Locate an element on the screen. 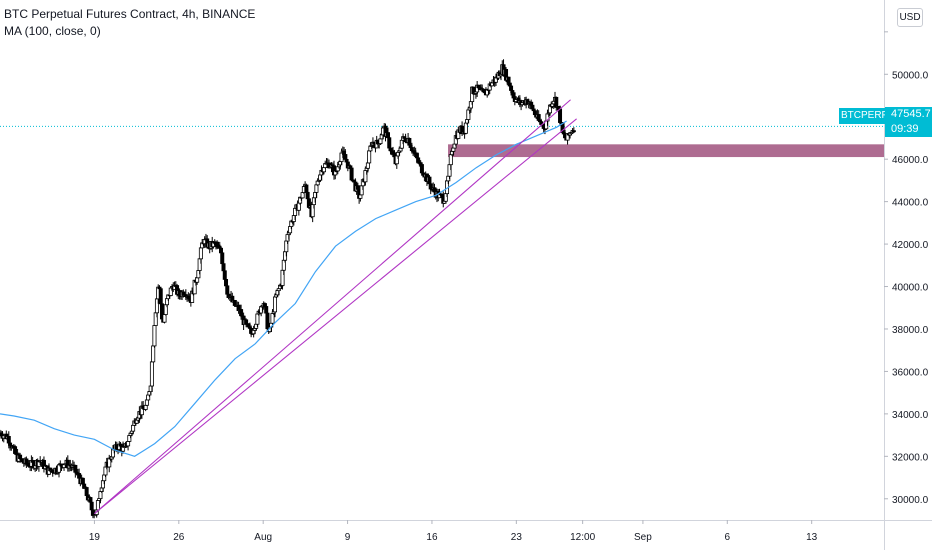 Image resolution: width=932 pixels, height=555 pixels. last-price-tag: BTCPERP 47545.7 09:39 is located at coordinates (884, 123).